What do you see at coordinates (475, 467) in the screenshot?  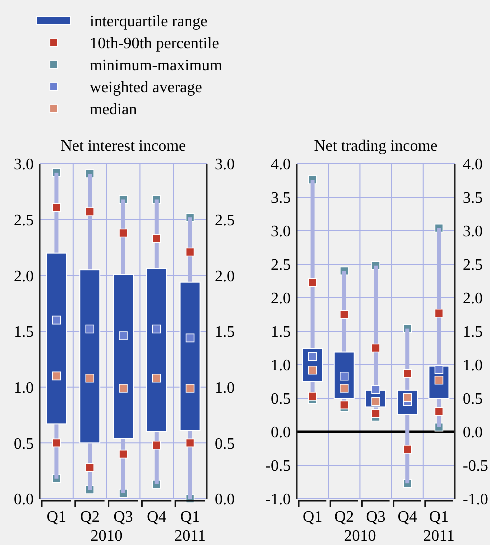 I see `y2-tick-label: -0.5` at bounding box center [475, 467].